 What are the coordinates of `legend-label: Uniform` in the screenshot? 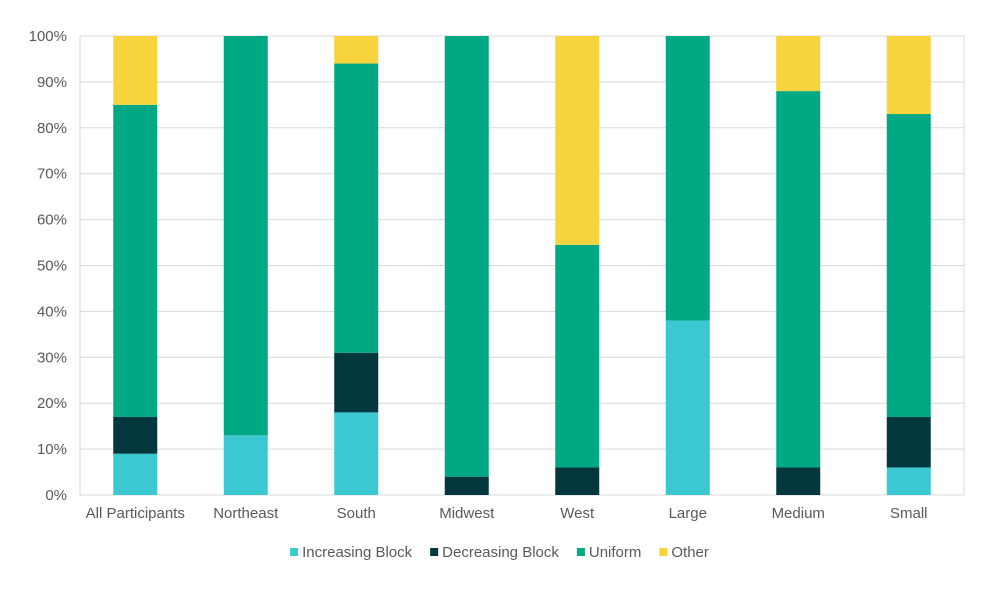 It's located at (615, 552).